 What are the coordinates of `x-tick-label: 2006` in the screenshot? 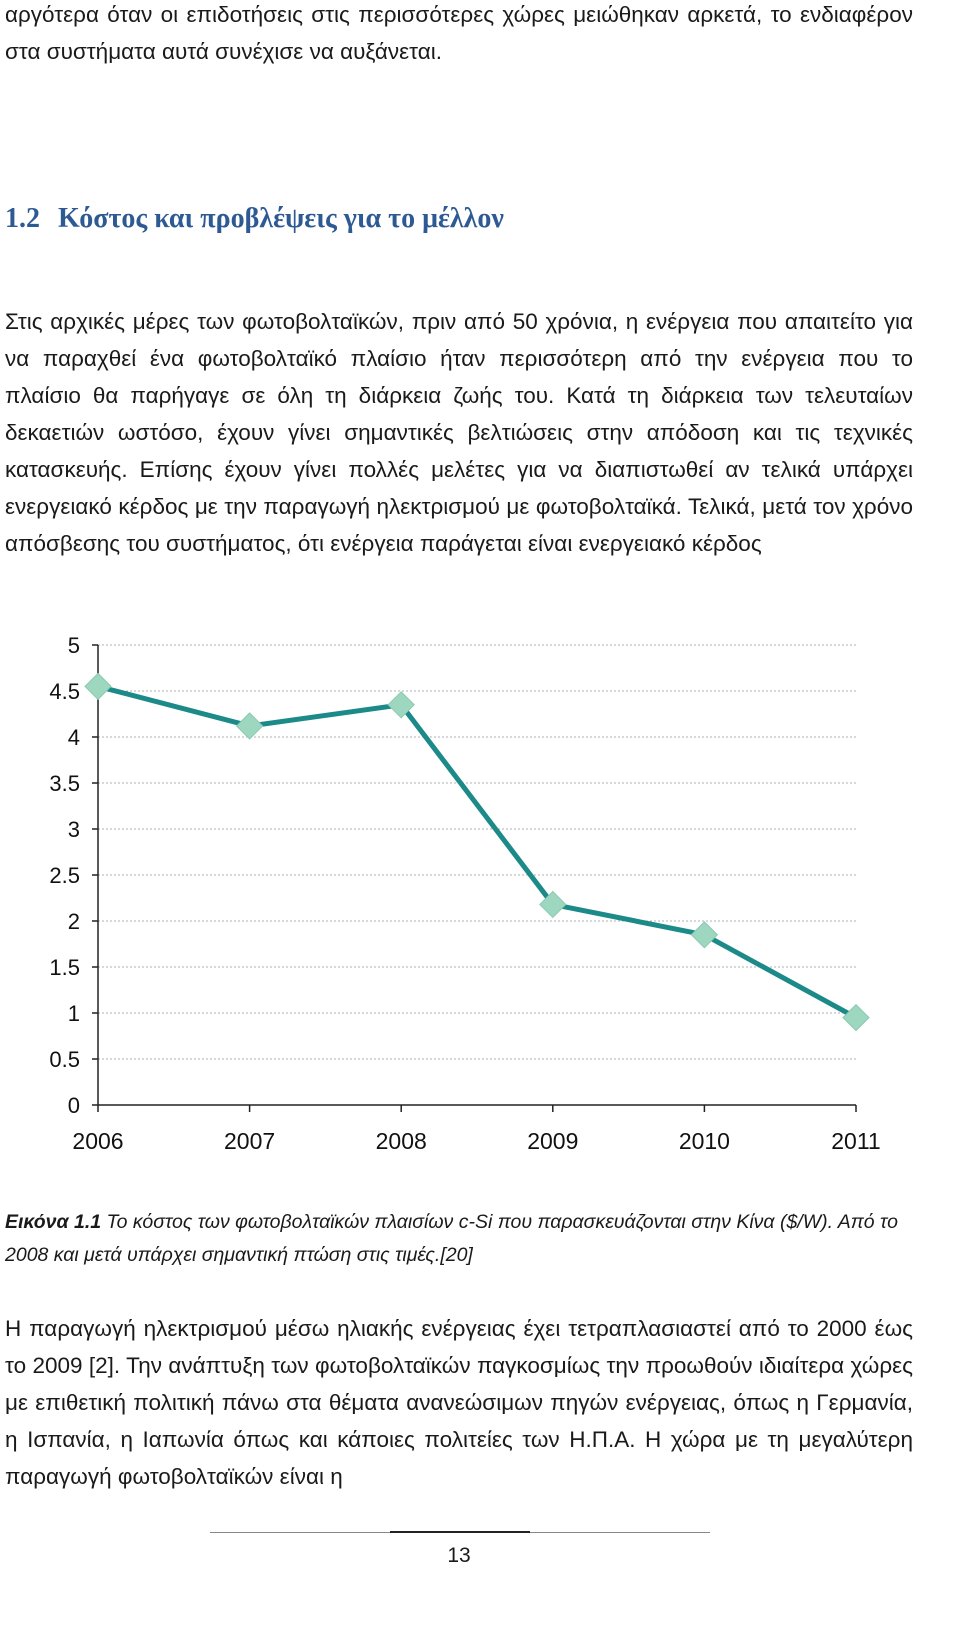 It's located at (97, 1141).